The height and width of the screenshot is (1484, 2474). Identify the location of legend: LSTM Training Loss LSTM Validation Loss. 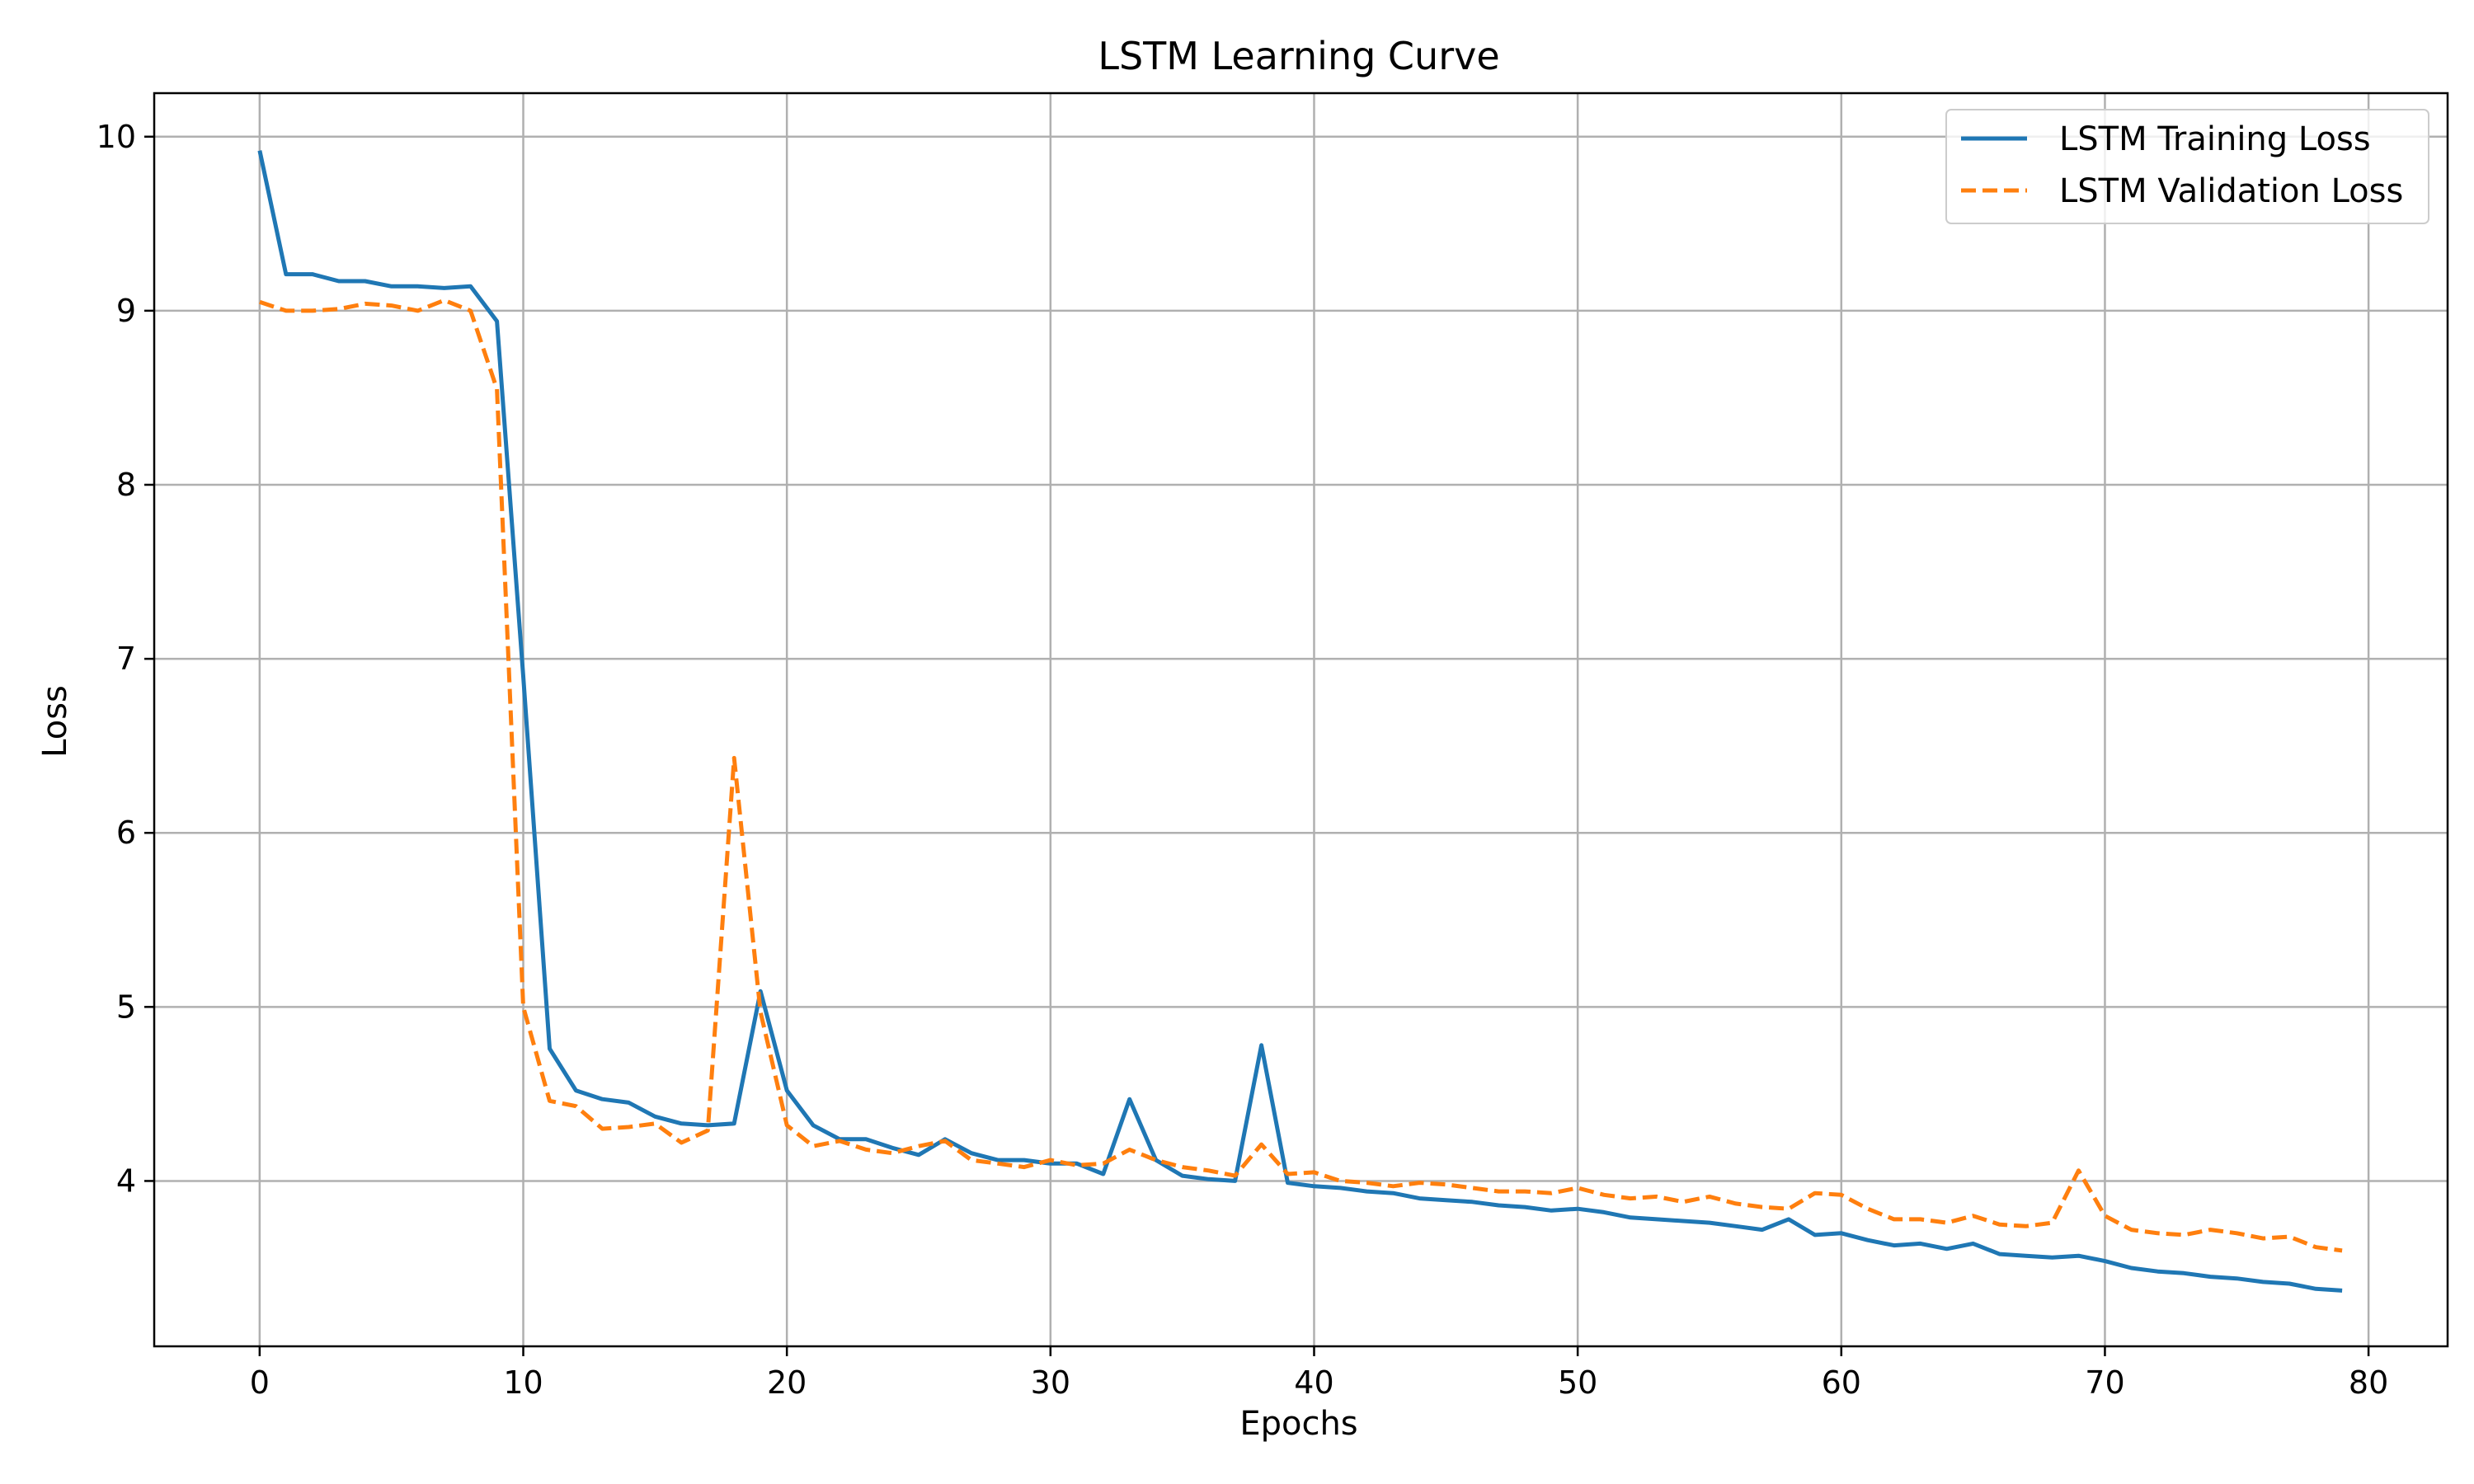
(2187, 166).